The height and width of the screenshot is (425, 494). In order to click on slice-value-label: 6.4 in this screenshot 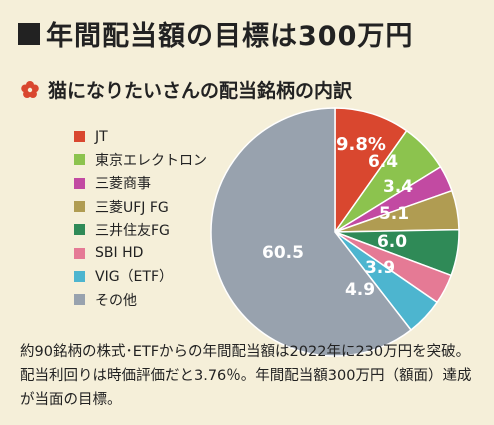, I will do `click(383, 162)`.